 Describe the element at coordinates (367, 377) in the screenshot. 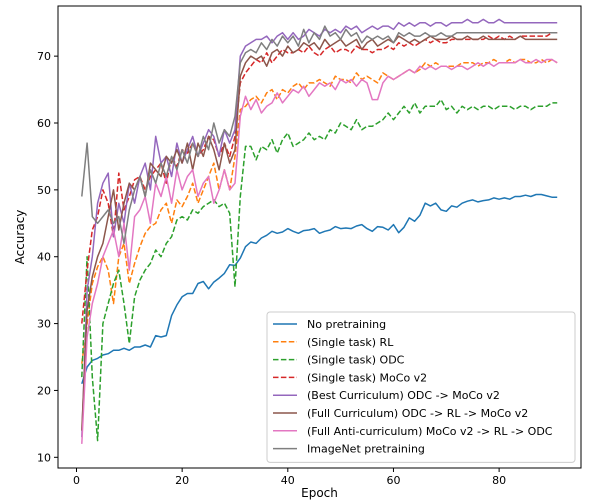

I see `legend-entry-4: (Single task) MoCo v2` at that location.